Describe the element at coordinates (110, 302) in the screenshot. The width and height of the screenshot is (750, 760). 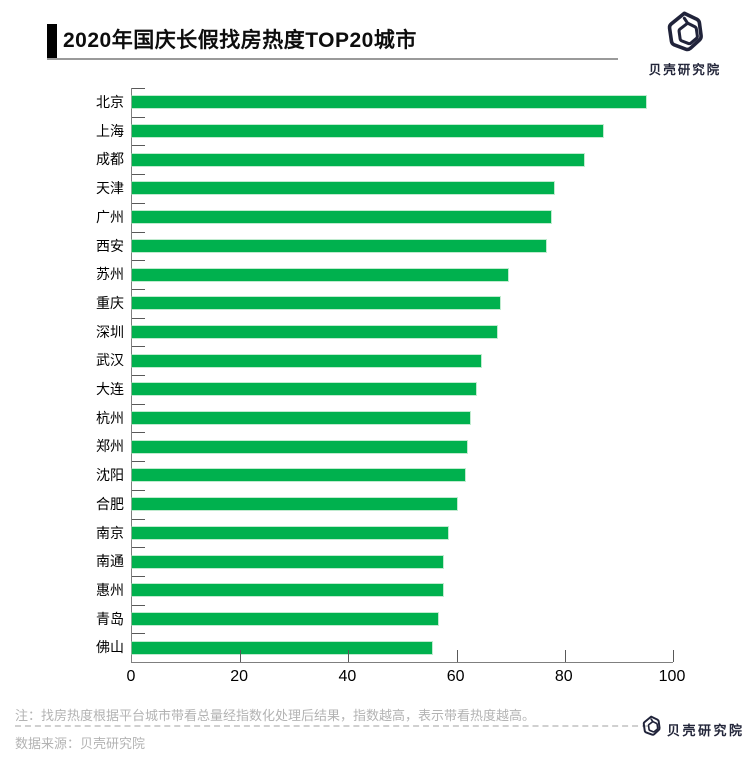
I see `y-label: 重庆` at that location.